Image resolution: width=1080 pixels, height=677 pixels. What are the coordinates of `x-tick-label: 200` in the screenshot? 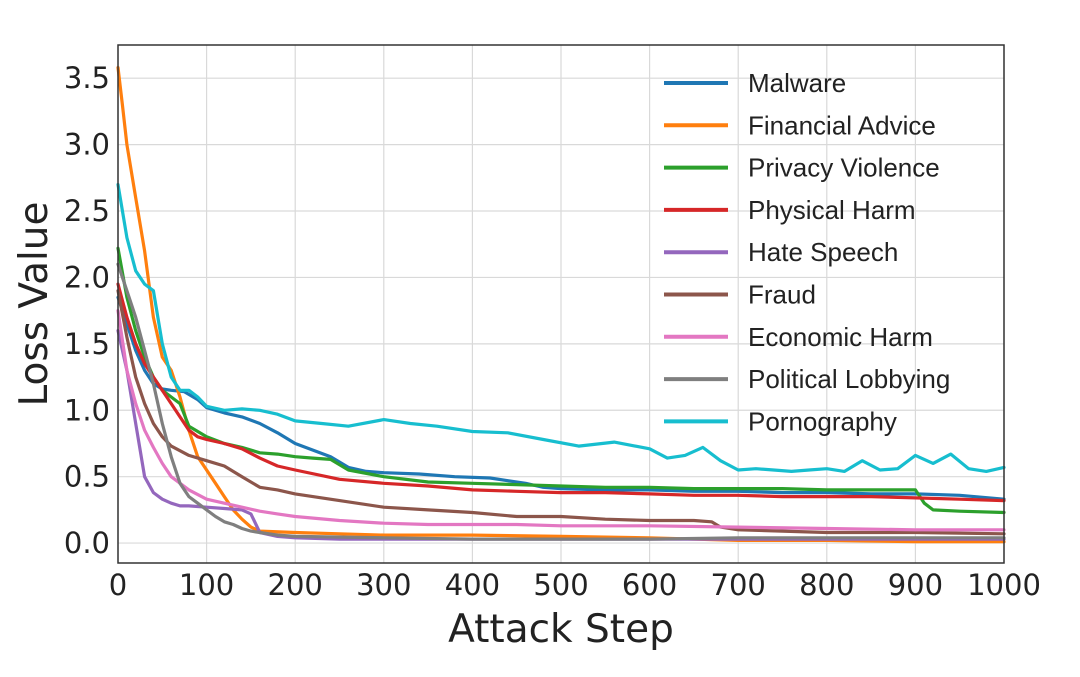 It's located at (295, 585).